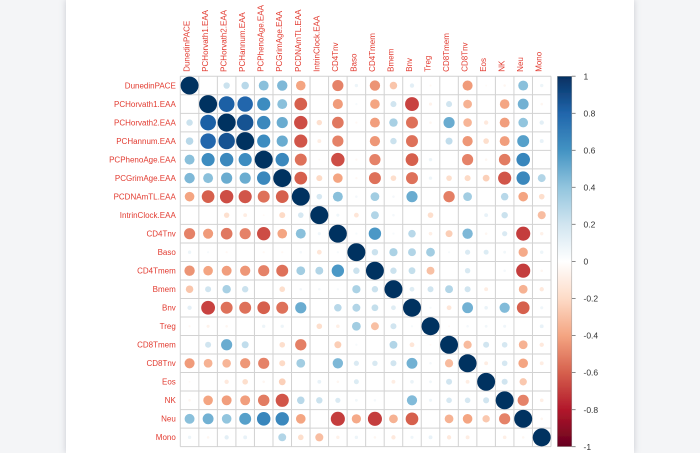 The width and height of the screenshot is (700, 453). Describe the element at coordinates (586, 262) in the screenshot. I see `svg-text: 0` at that location.